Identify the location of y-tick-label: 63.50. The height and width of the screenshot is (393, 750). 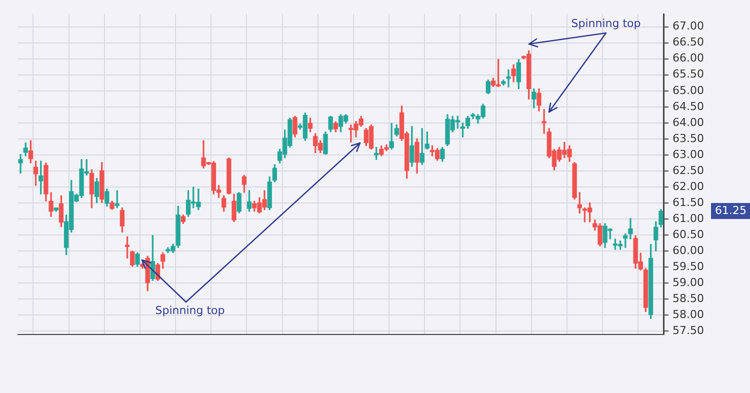
(688, 138).